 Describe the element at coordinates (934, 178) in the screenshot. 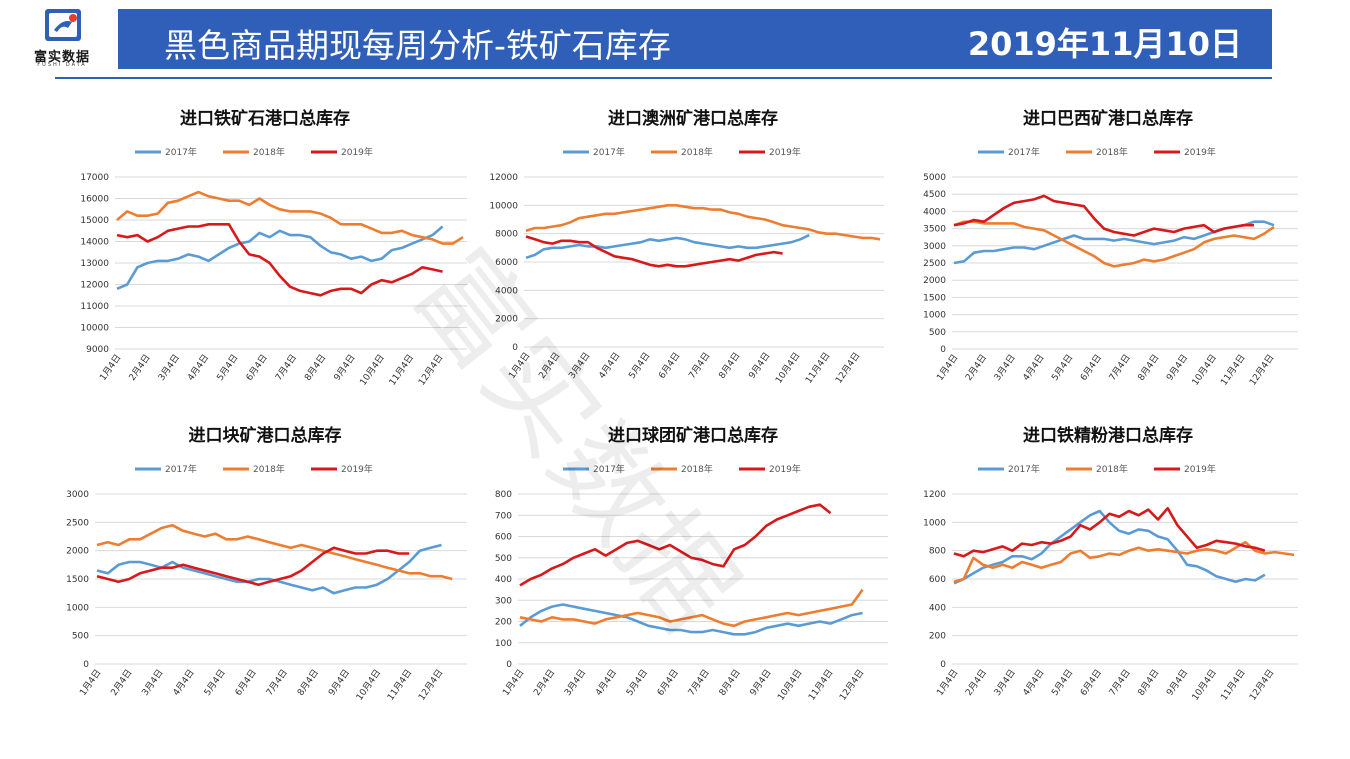

I see `y-tick-label: 5000` at that location.